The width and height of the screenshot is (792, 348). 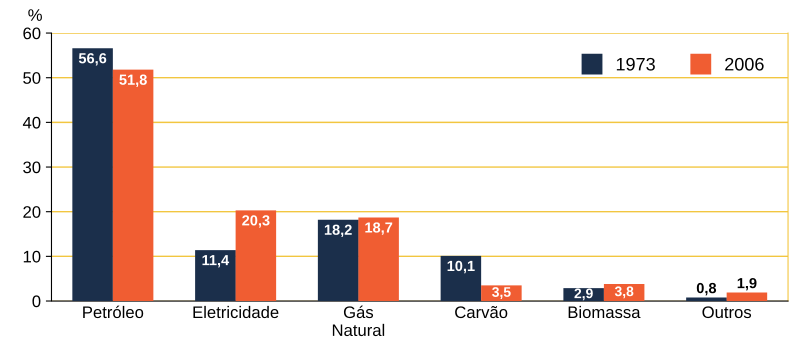 I want to click on x-tick-label: Biomassa, so click(x=604, y=312).